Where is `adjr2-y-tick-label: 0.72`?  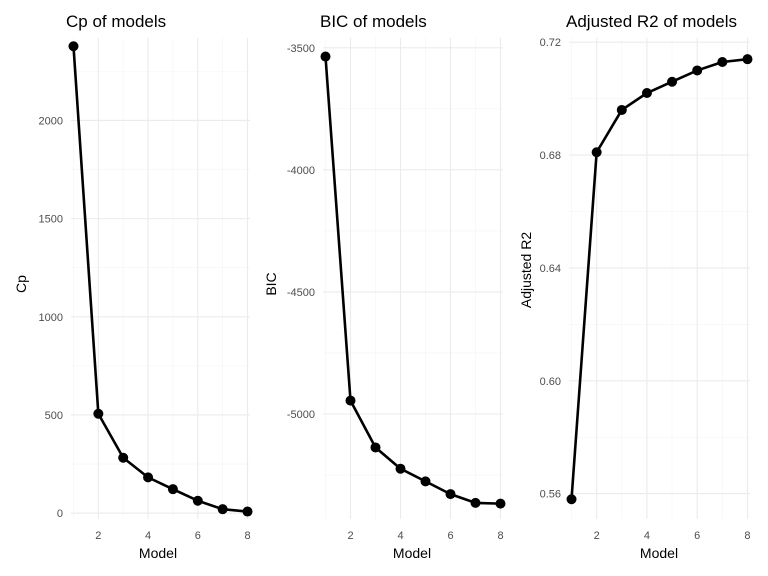 adjr2-y-tick-label: 0.72 is located at coordinates (550, 43).